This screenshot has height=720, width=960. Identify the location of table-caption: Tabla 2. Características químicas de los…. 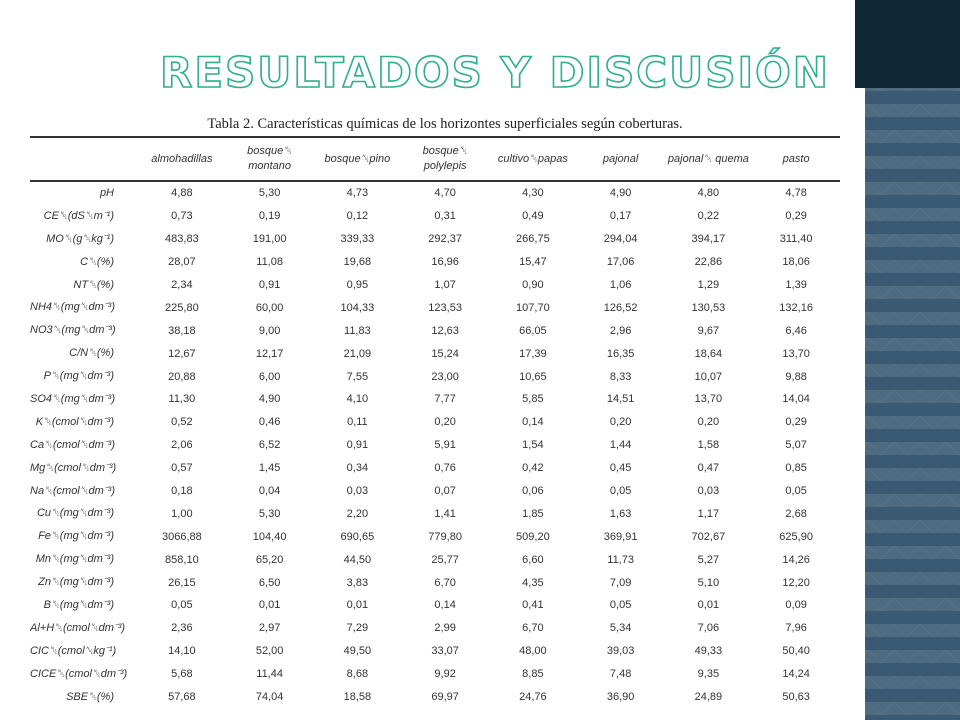
(445, 124).